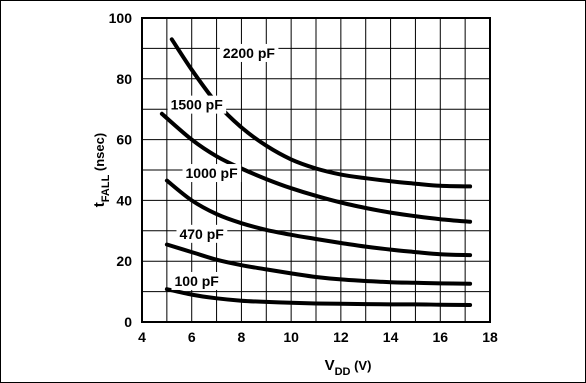 The width and height of the screenshot is (586, 383). Describe the element at coordinates (490, 337) in the screenshot. I see `x-tick-label: 18` at that location.